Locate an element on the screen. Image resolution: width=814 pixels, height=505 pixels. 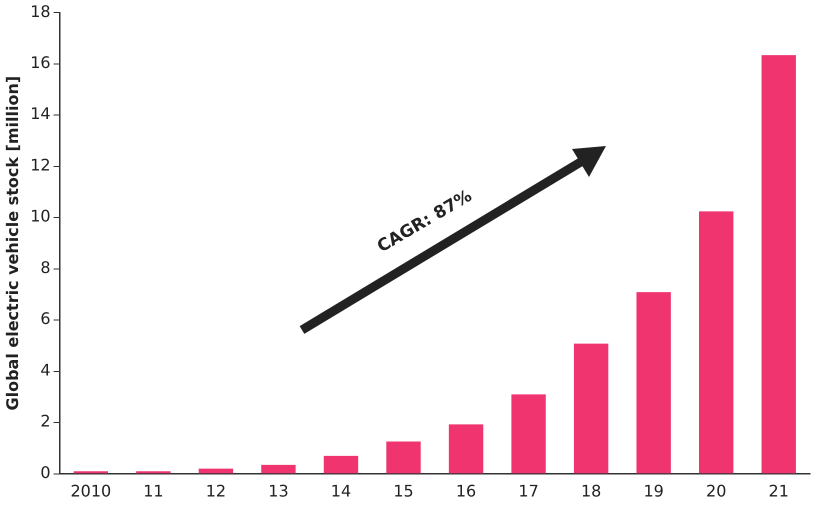
x-tick-label: 15 is located at coordinates (403, 491).